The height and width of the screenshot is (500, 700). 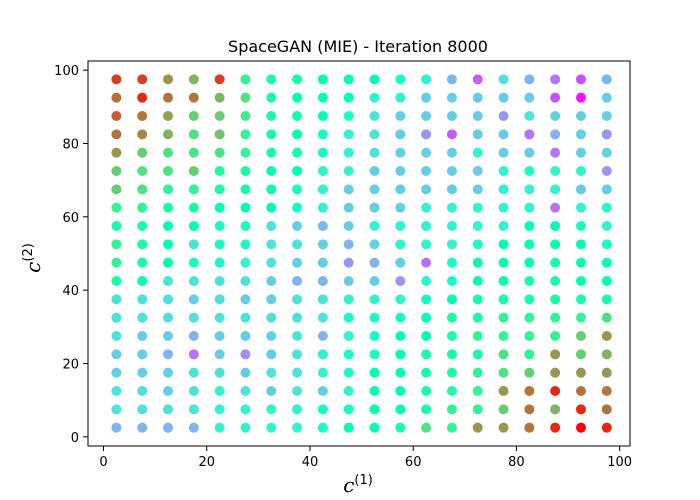 What do you see at coordinates (70, 365) in the screenshot?
I see `y-tick-label: 20` at bounding box center [70, 365].